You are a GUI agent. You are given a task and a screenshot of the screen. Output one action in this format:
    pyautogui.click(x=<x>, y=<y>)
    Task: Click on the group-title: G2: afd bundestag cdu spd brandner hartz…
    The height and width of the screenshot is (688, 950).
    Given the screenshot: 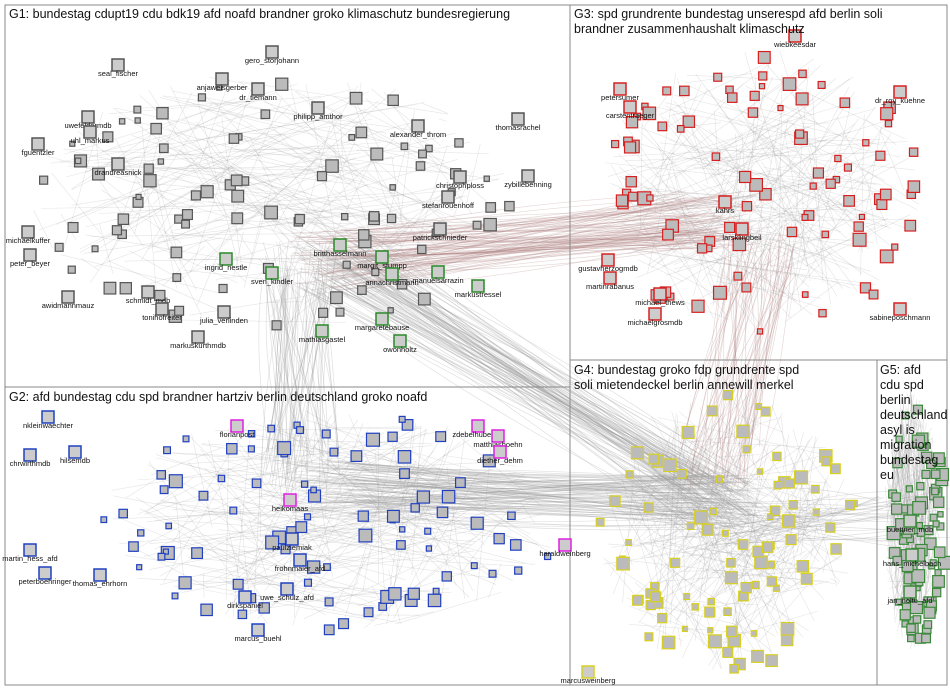 What is the action you would take?
    pyautogui.click(x=218, y=397)
    